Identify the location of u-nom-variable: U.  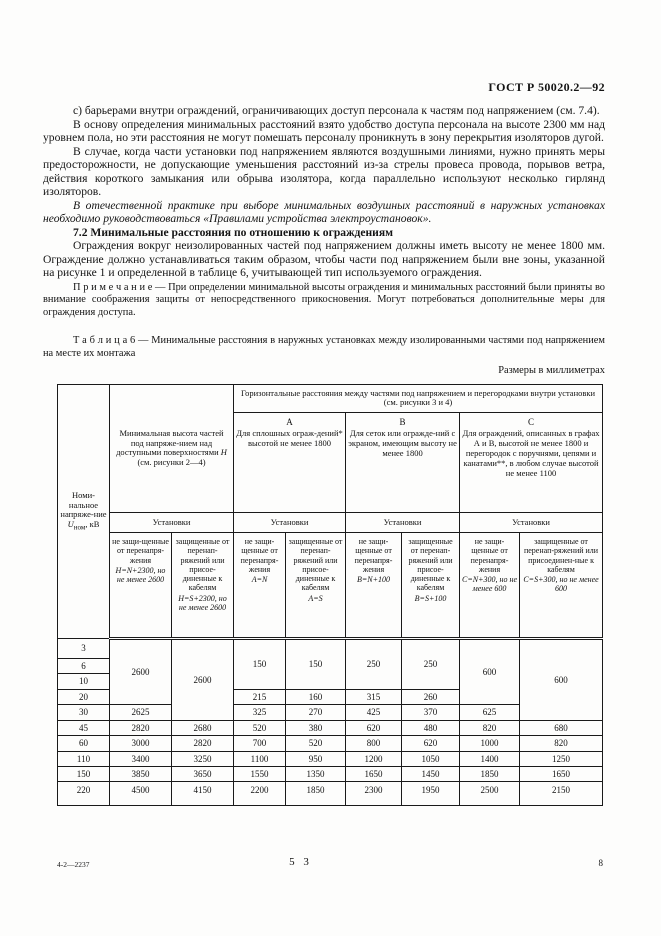
(70, 524).